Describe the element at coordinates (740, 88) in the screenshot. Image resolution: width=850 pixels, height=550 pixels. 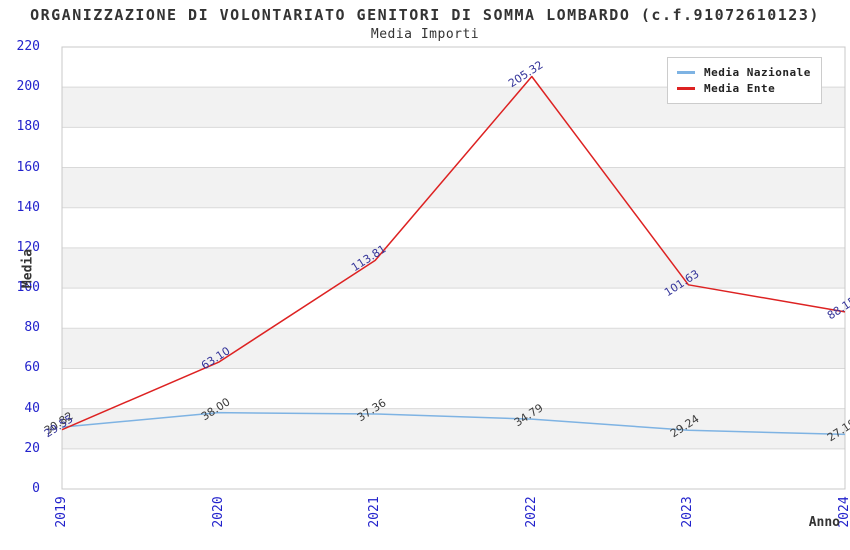
I see `legend-label: Media Ente` at that location.